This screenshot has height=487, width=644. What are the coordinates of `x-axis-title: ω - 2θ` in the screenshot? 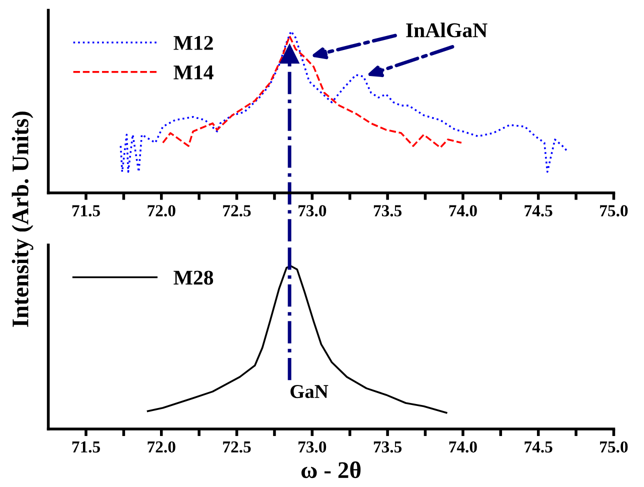 It's located at (331, 469).